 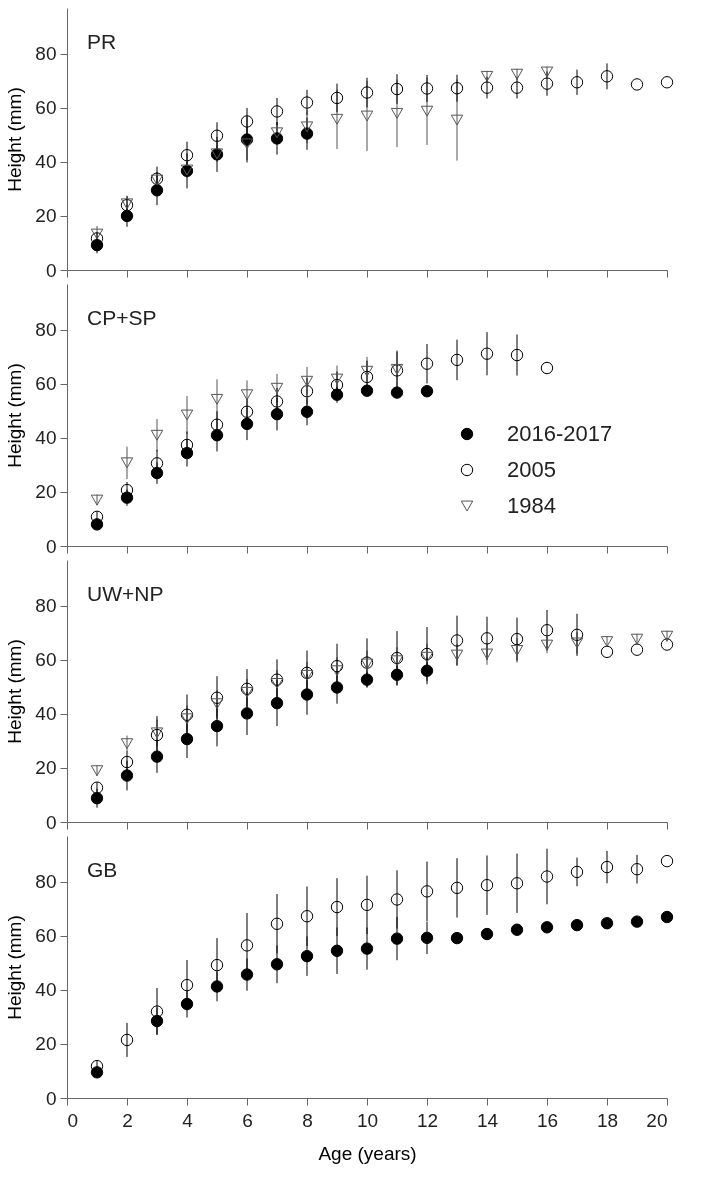 What do you see at coordinates (125, 593) in the screenshot?
I see `text: UW+NP` at bounding box center [125, 593].